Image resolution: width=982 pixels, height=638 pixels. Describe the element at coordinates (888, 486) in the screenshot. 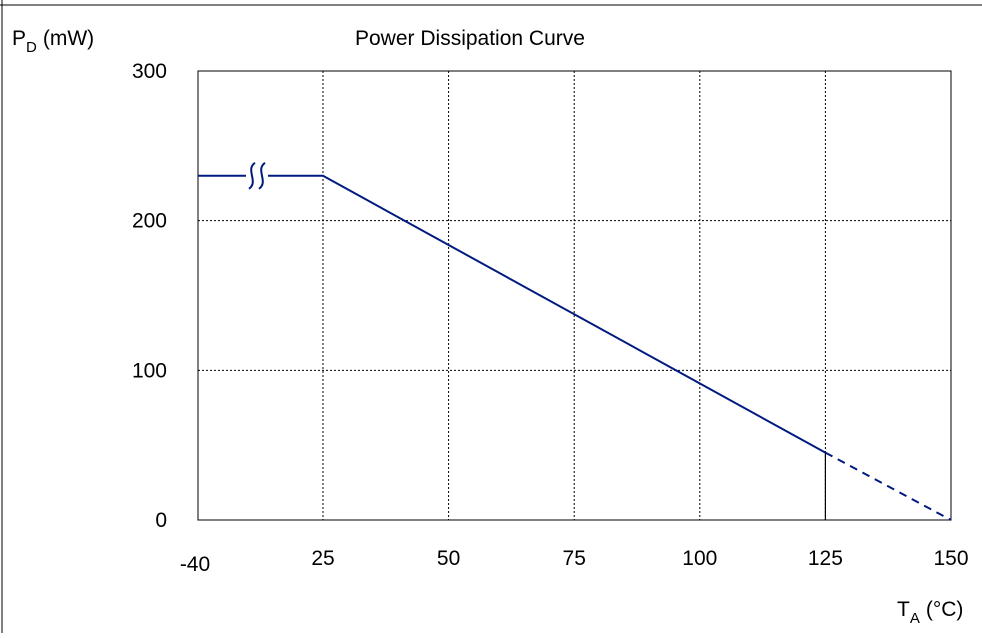

I see `derating-line-extrapolated` at that location.